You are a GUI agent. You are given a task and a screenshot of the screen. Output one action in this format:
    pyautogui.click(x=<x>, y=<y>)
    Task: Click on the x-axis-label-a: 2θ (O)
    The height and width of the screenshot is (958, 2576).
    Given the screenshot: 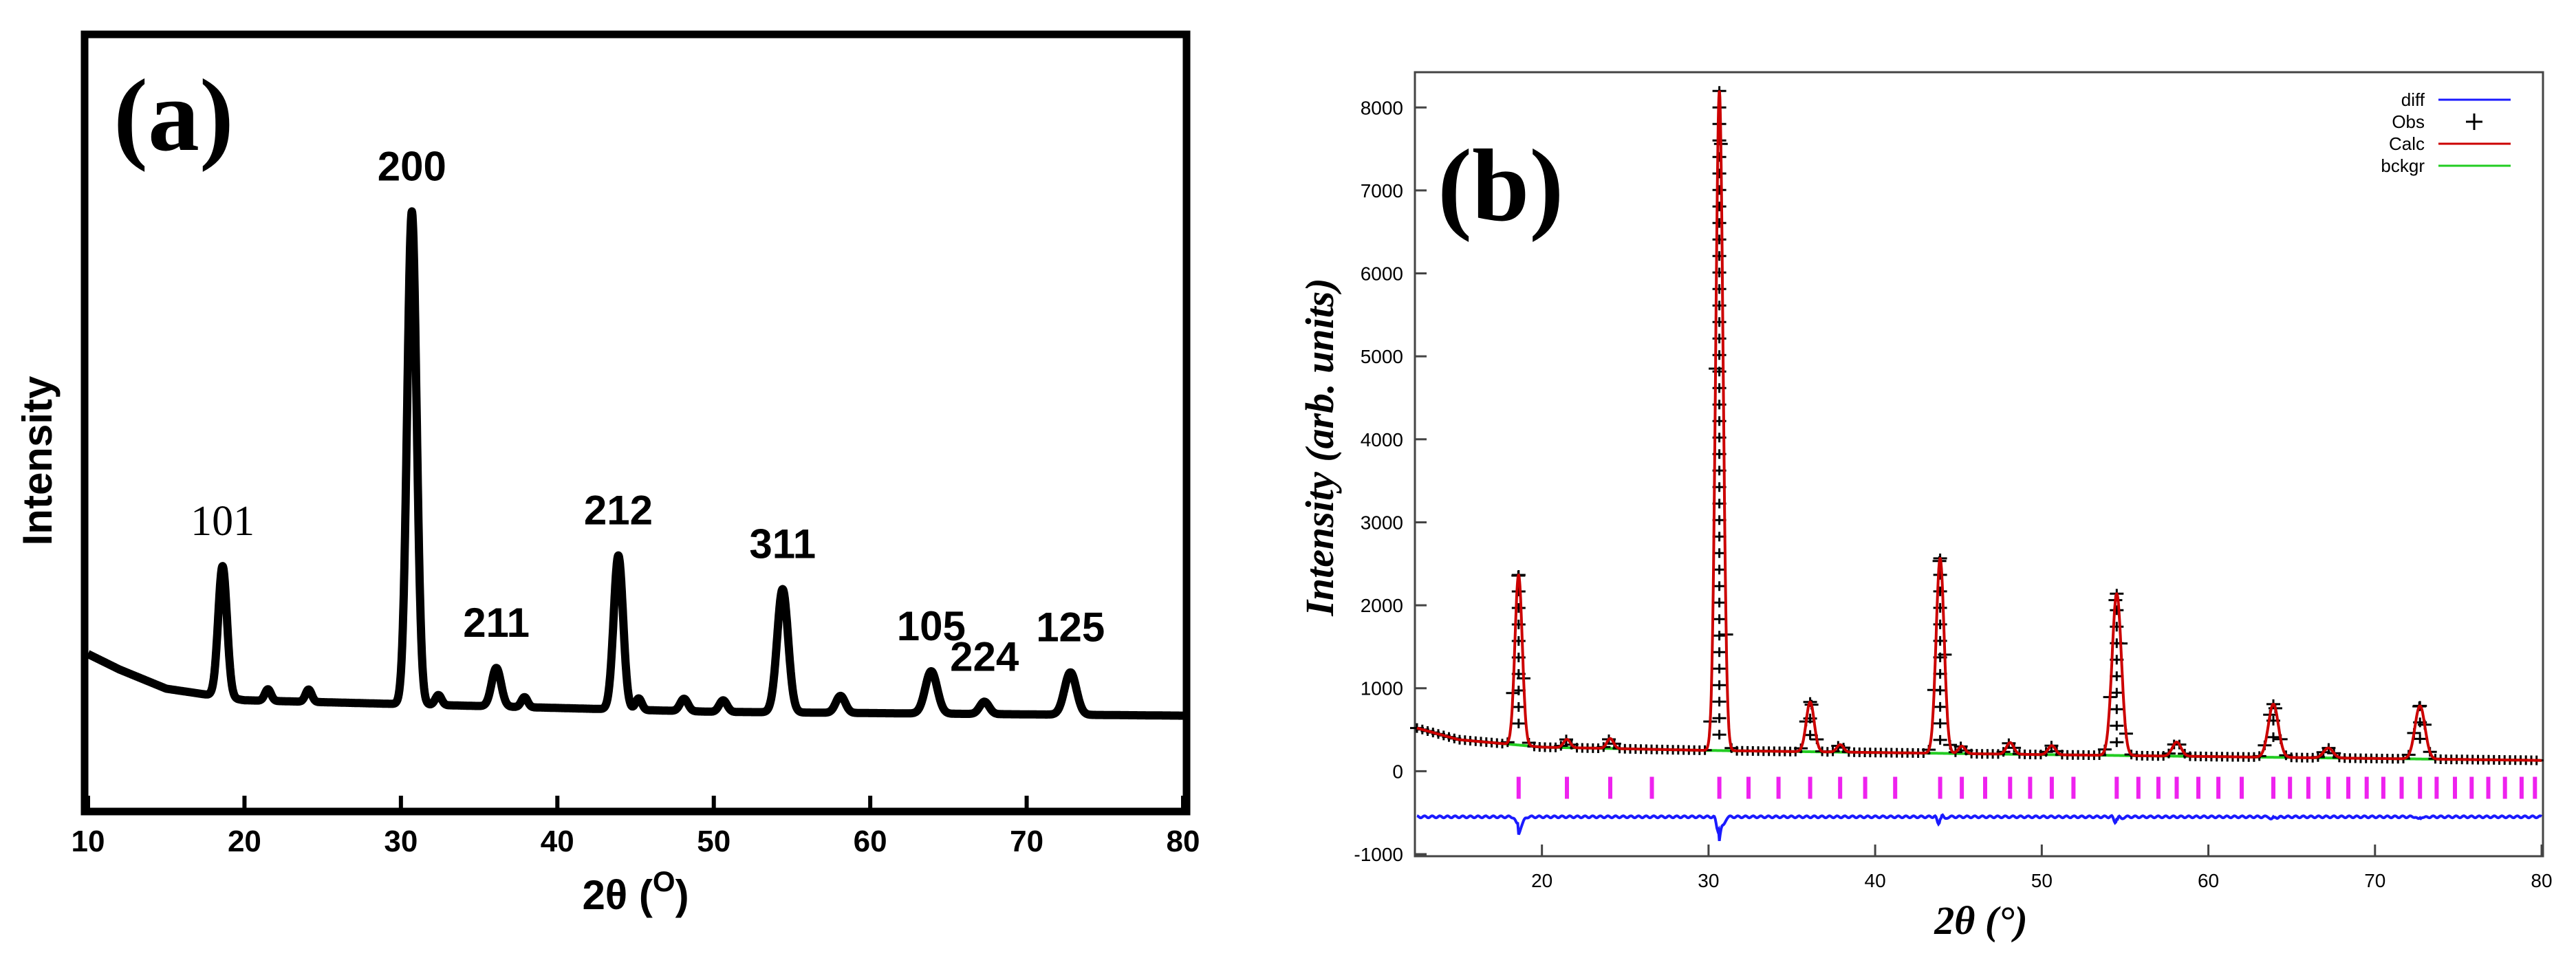 What is the action you would take?
    pyautogui.click(x=635, y=891)
    